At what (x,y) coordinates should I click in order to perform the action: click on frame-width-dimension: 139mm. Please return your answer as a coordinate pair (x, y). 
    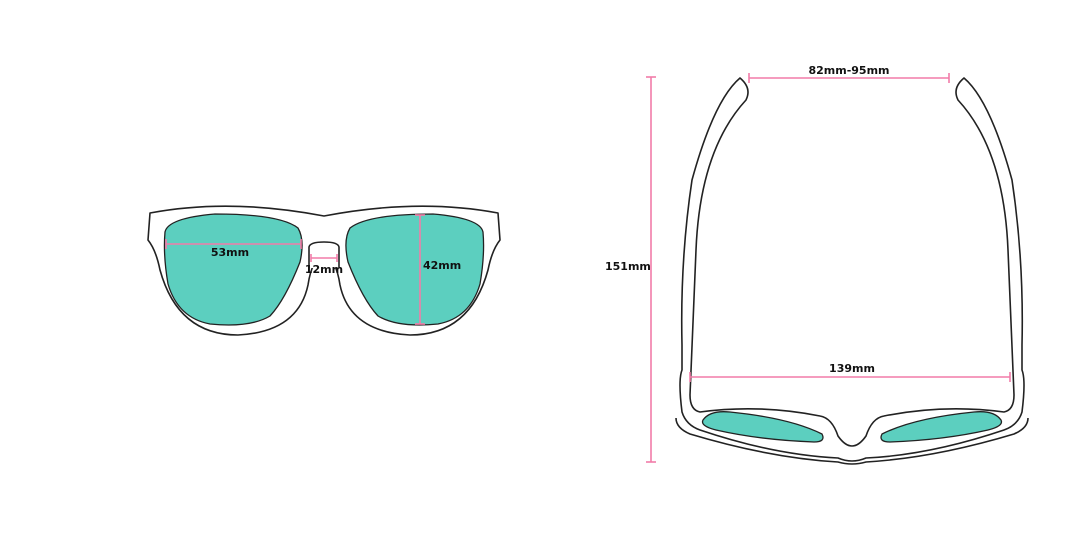
    Looking at the image, I should click on (850, 372).